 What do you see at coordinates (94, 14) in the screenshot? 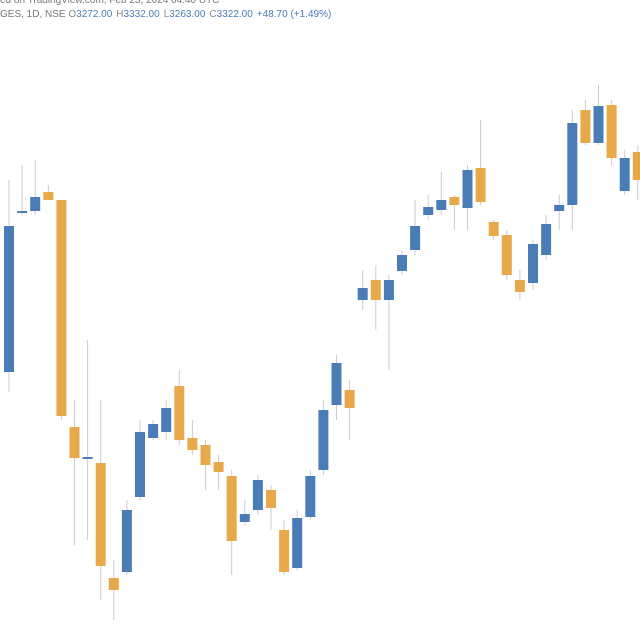
I see `legend-value: 3272.00` at bounding box center [94, 14].